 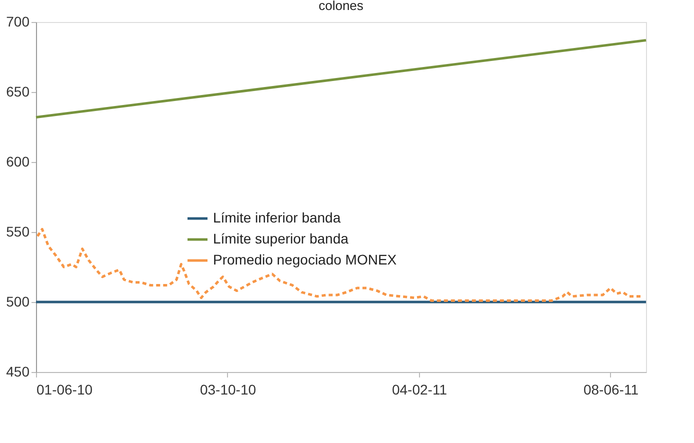 I want to click on x-tick-label: 04-02-11, so click(x=420, y=390).